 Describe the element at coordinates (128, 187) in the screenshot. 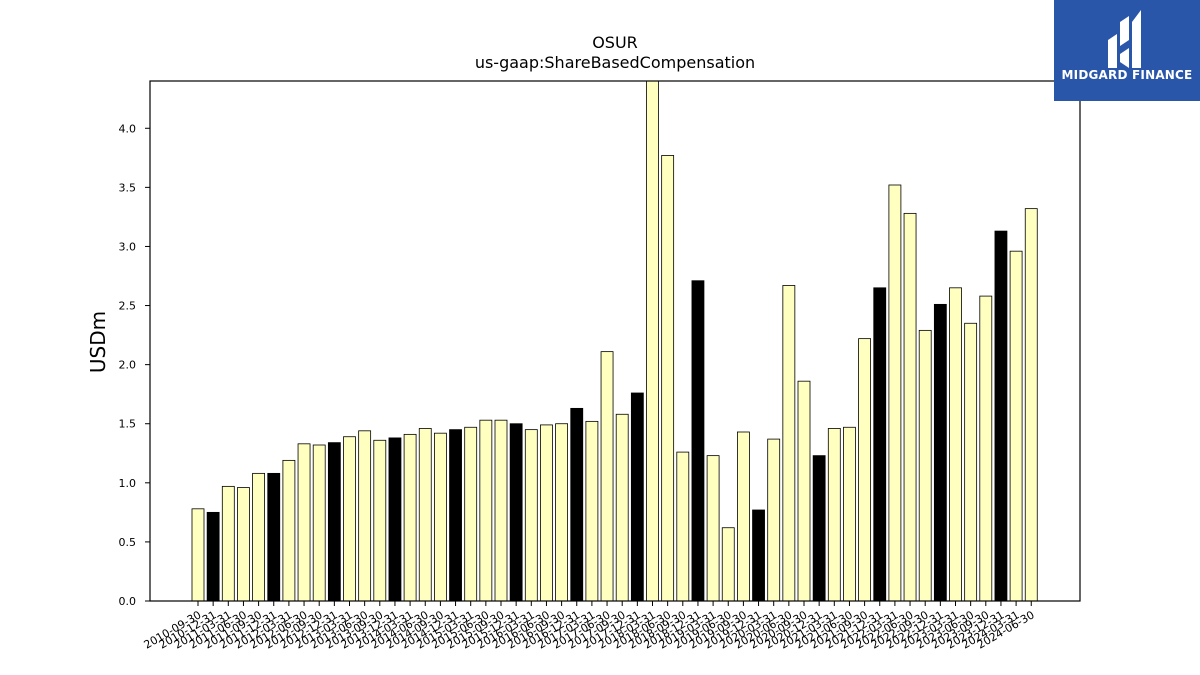

I see `y-tick-label: 3.5` at that location.